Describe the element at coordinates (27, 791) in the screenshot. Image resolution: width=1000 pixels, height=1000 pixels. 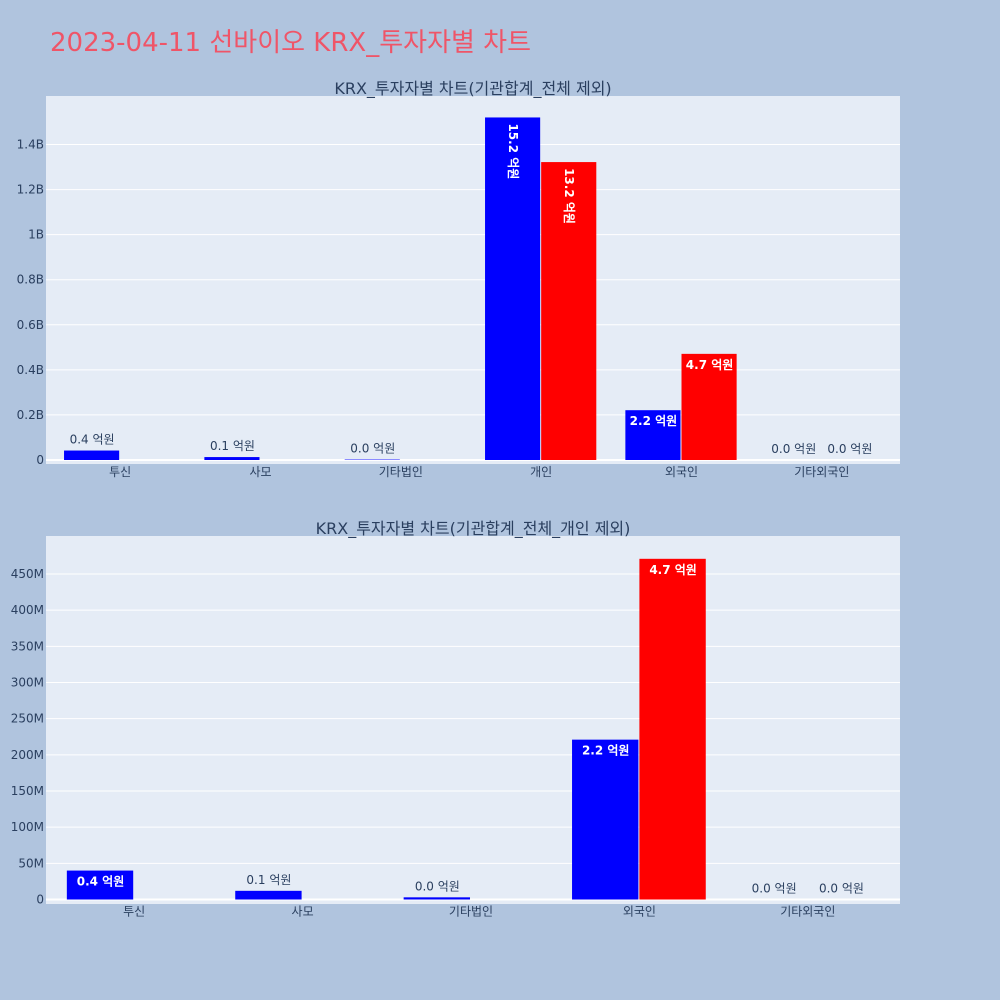
I see `y-tick-label: 150M` at that location.